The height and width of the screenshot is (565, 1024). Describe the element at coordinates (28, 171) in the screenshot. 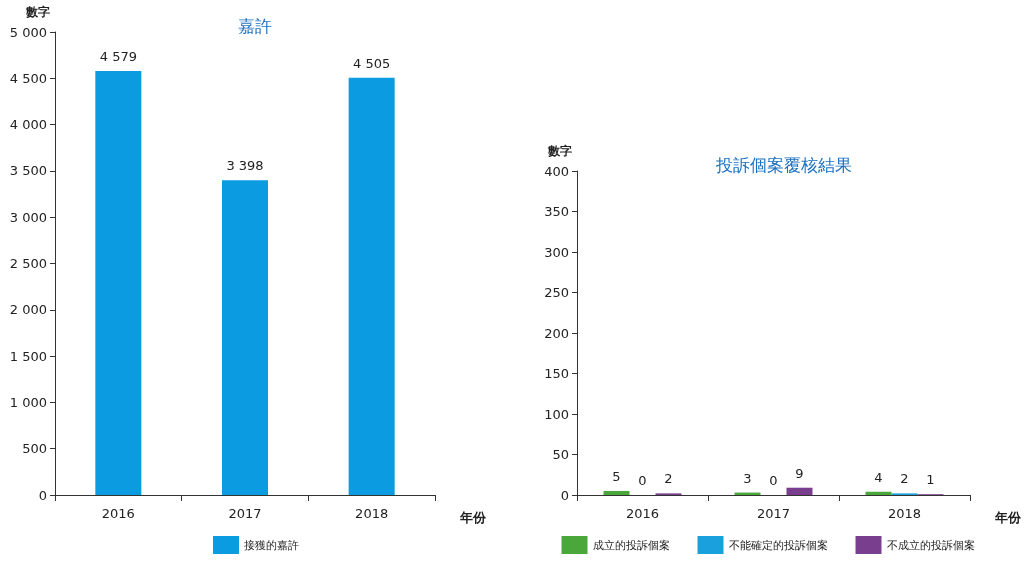

I see `y-tick-label: 3 500` at that location.